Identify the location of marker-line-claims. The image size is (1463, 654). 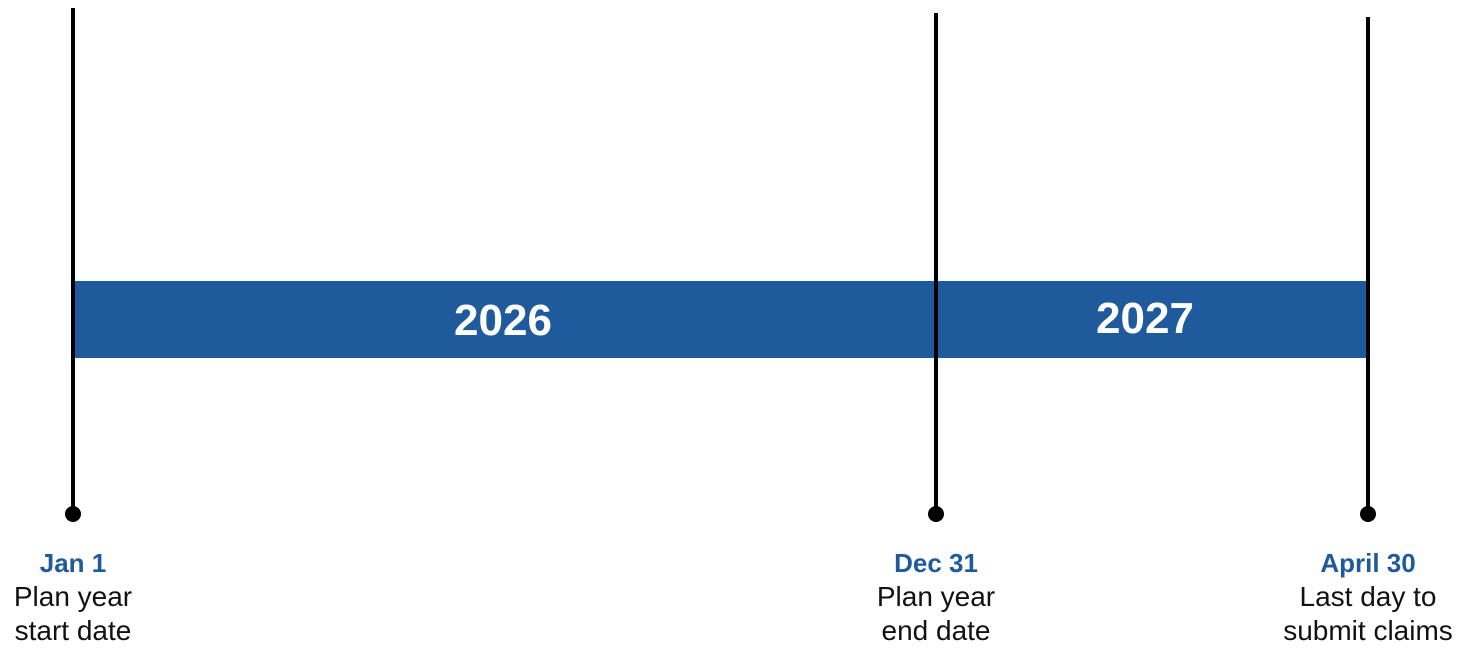
(1368, 266).